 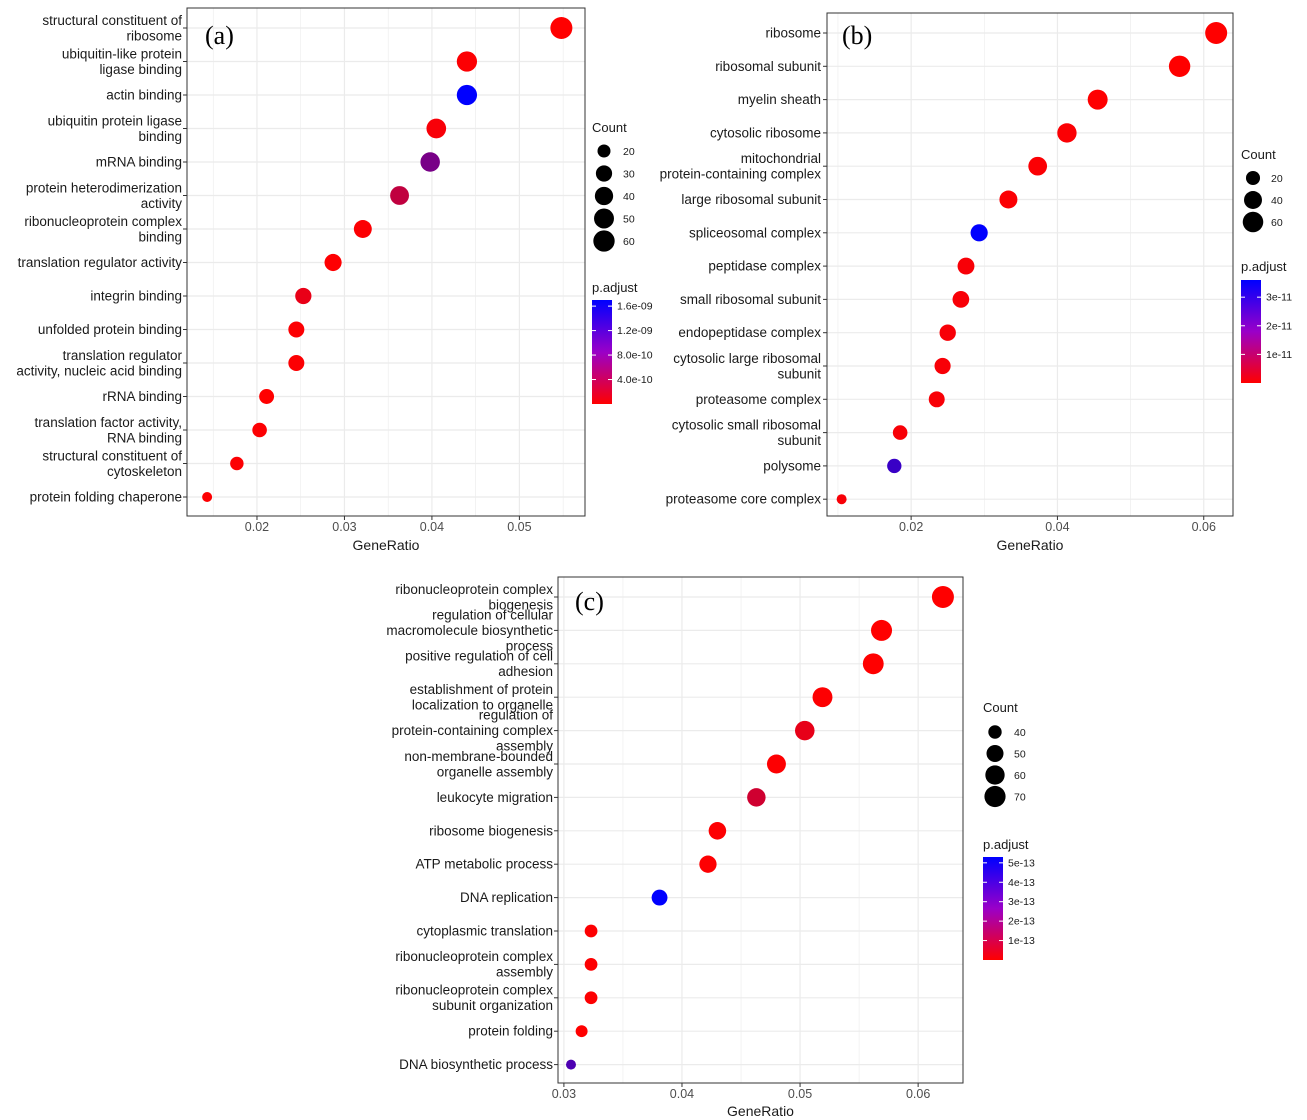 What do you see at coordinates (793, 33) in the screenshot?
I see `category-label: ribosome` at bounding box center [793, 33].